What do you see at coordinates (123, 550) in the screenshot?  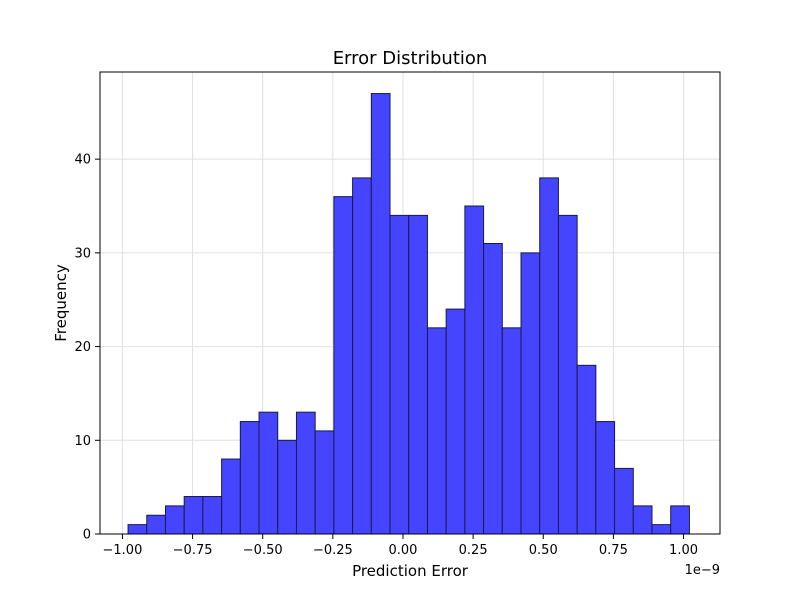 I see `x-tick-label: −1.00` at bounding box center [123, 550].